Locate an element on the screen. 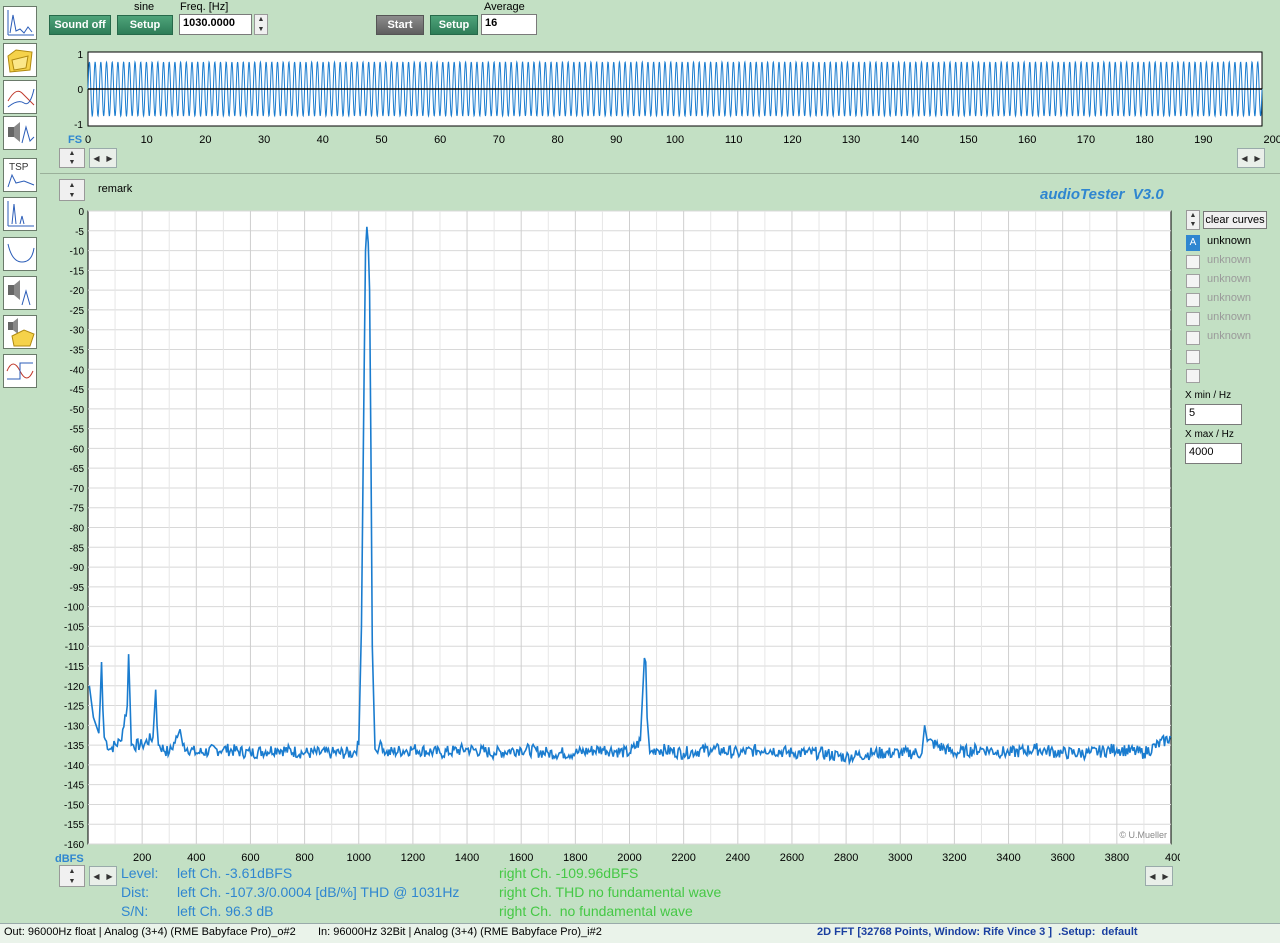  scope-x-tick: 170 is located at coordinates (1086, 140).